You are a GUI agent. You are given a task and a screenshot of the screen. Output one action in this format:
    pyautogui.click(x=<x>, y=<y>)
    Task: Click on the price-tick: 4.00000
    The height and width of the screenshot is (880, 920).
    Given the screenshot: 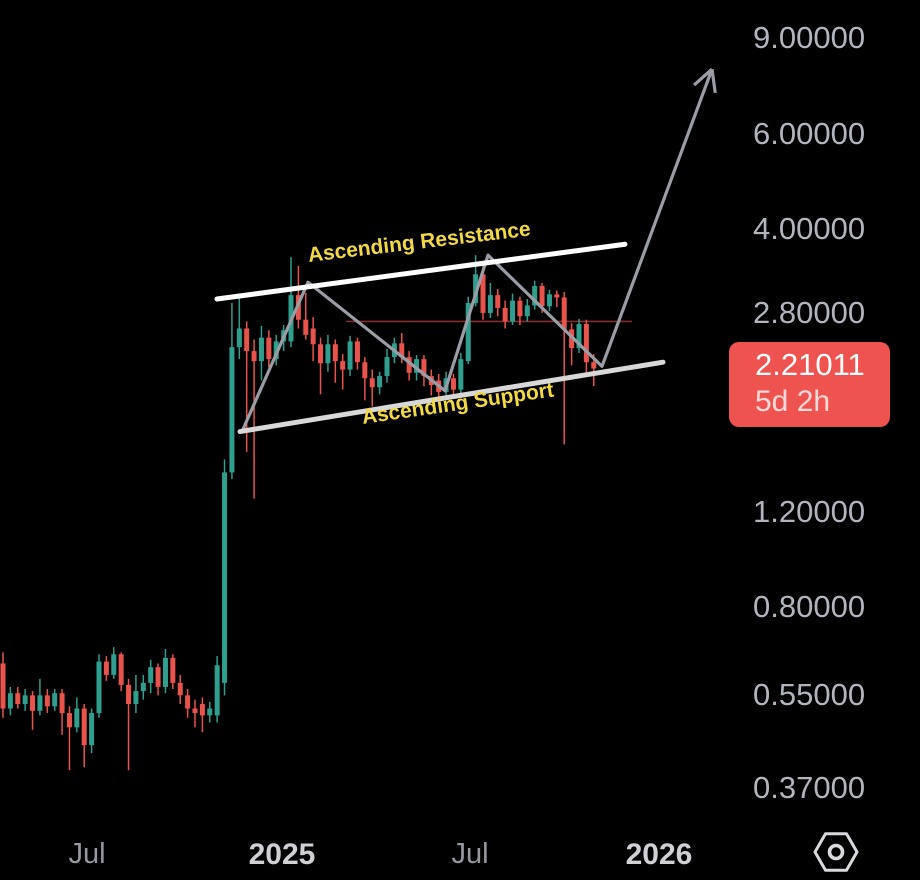 What is the action you would take?
    pyautogui.click(x=809, y=229)
    